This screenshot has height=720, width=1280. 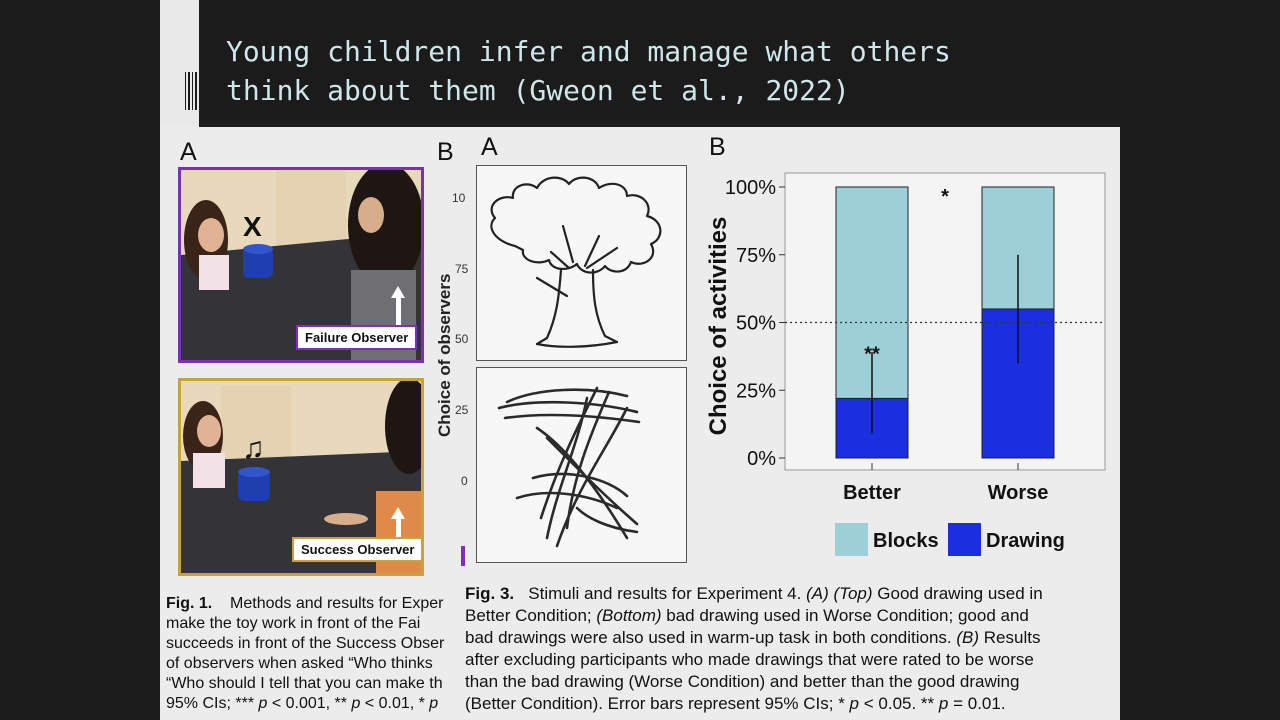 I want to click on chart-x-label: Better, so click(x=872, y=493).